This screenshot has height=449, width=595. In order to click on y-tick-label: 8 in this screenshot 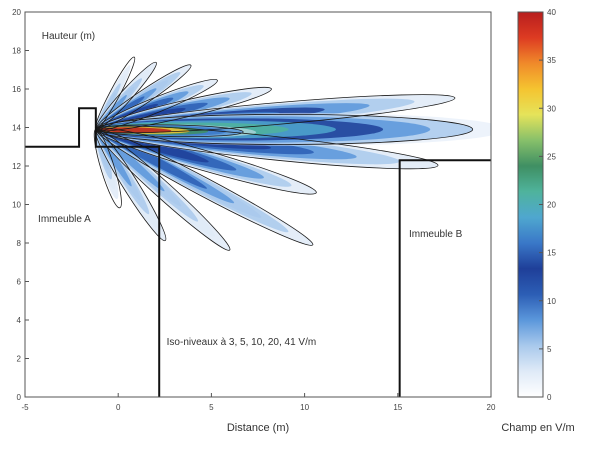, I will do `click(19, 243)`.